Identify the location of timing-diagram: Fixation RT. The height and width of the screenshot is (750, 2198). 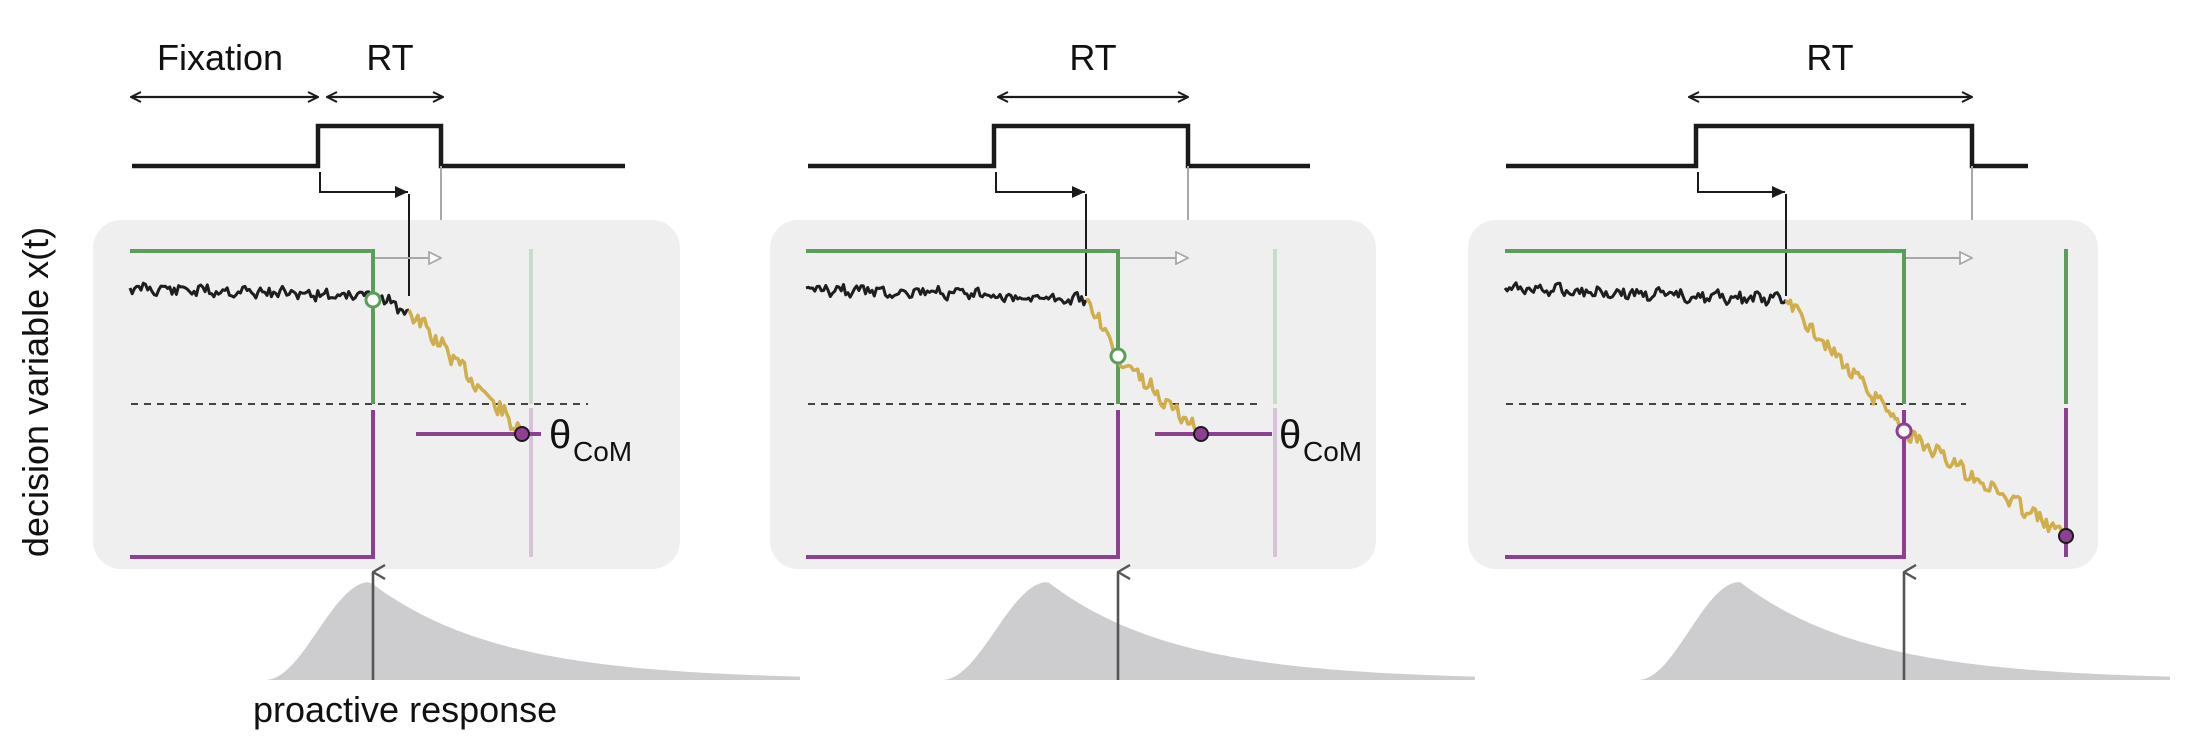
(378, 147).